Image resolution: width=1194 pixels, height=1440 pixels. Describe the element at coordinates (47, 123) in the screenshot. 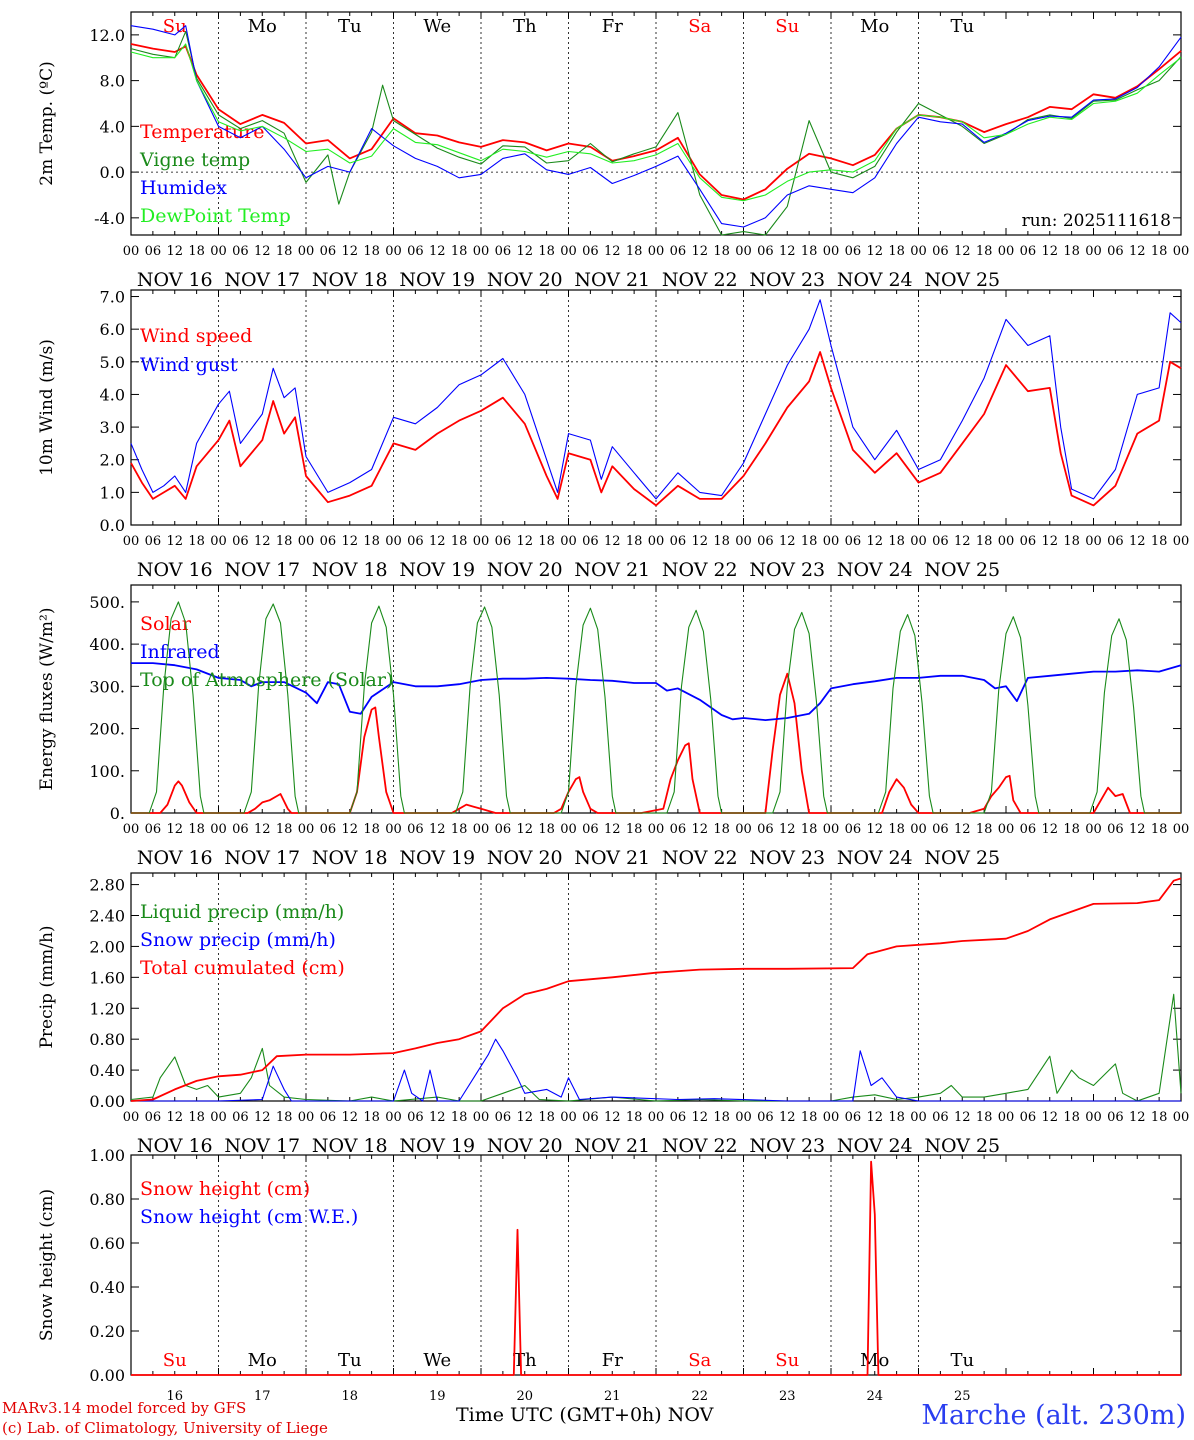

I see `y-axis-title: 2m Temp. (ºC)` at that location.